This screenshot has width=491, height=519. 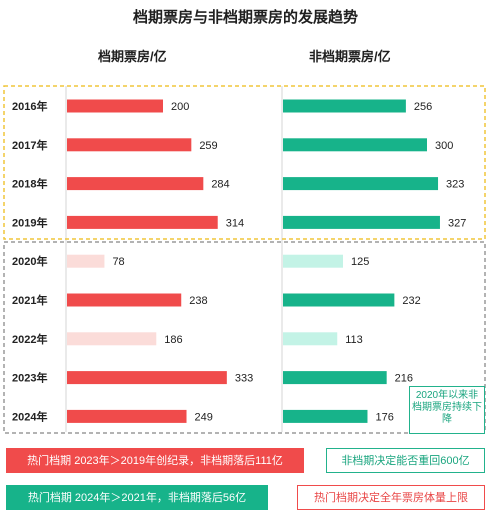 I want to click on non-holiday-value-label: 125, so click(x=360, y=262).